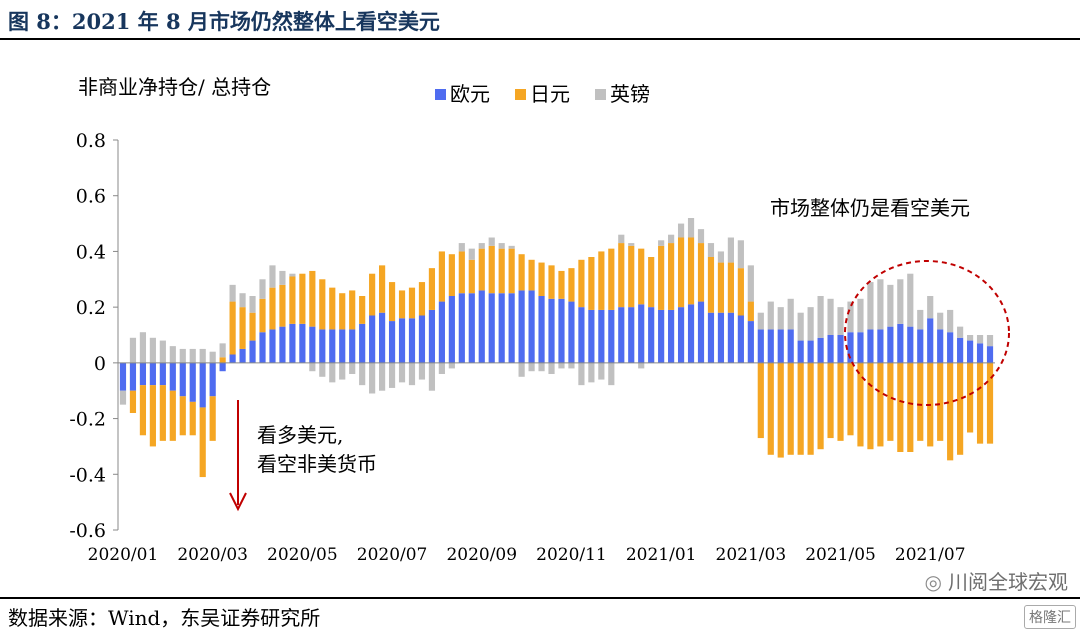 The height and width of the screenshot is (631, 1080). I want to click on x-tick-label: 2020/05, so click(302, 555).